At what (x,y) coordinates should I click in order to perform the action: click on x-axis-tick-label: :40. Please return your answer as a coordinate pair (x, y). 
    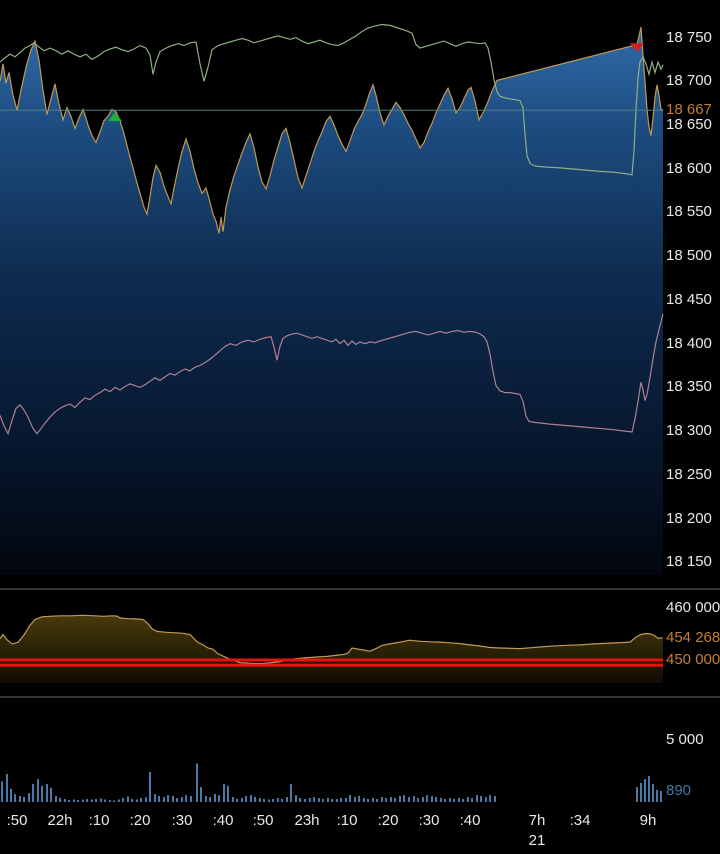
    Looking at the image, I should click on (470, 820).